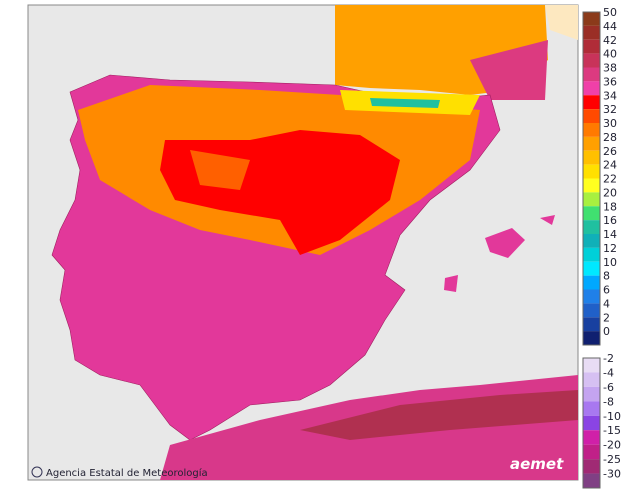 Image resolution: width=630 pixels, height=504 pixels. Describe the element at coordinates (610, 248) in the screenshot. I see `legend-label: 12` at that location.